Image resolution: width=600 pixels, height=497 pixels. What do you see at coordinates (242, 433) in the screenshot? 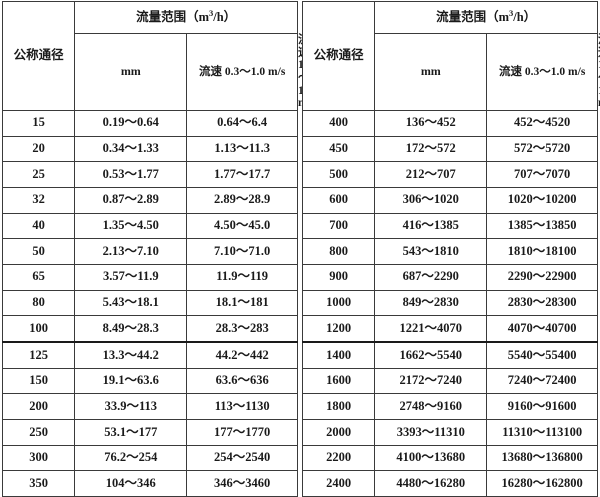
I see `cell-flow-range-high-velocity: 177～1770` at bounding box center [242, 433].